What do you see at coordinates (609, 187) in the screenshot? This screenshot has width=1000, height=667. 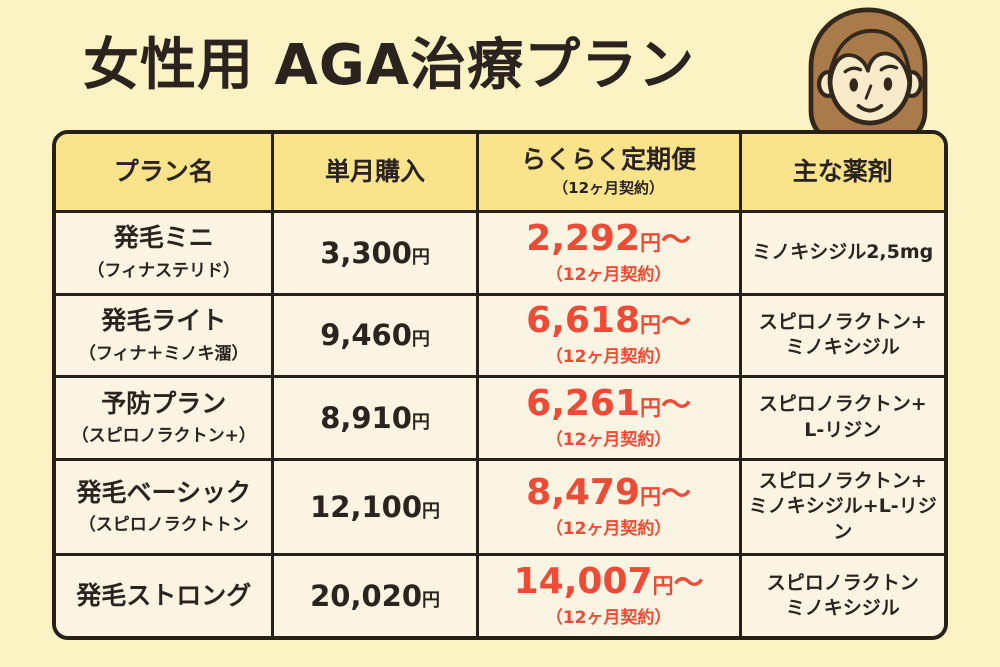 I see `header-sublabel: （12ヶ月契約）` at bounding box center [609, 187].